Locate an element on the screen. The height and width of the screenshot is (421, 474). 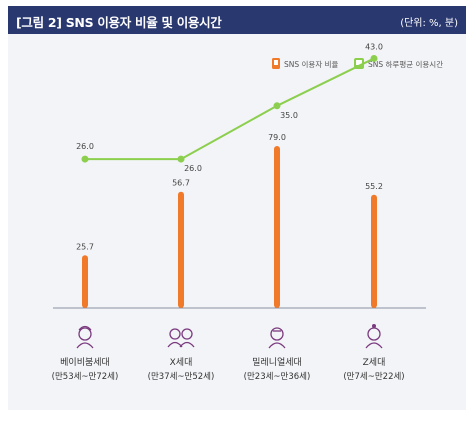
chart-title: [그림 2] SNS 이용자 비율 및 이용시간 is located at coordinates (119, 22).